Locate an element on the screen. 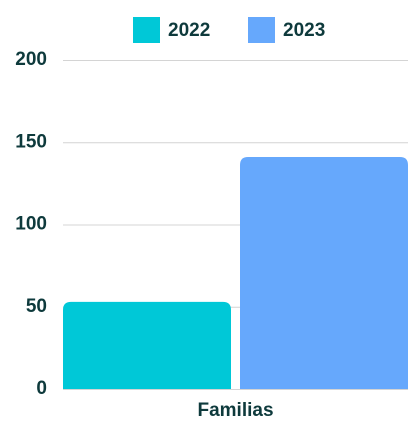 The height and width of the screenshot is (421, 408). y-tick-label: 200 is located at coordinates (31, 59).